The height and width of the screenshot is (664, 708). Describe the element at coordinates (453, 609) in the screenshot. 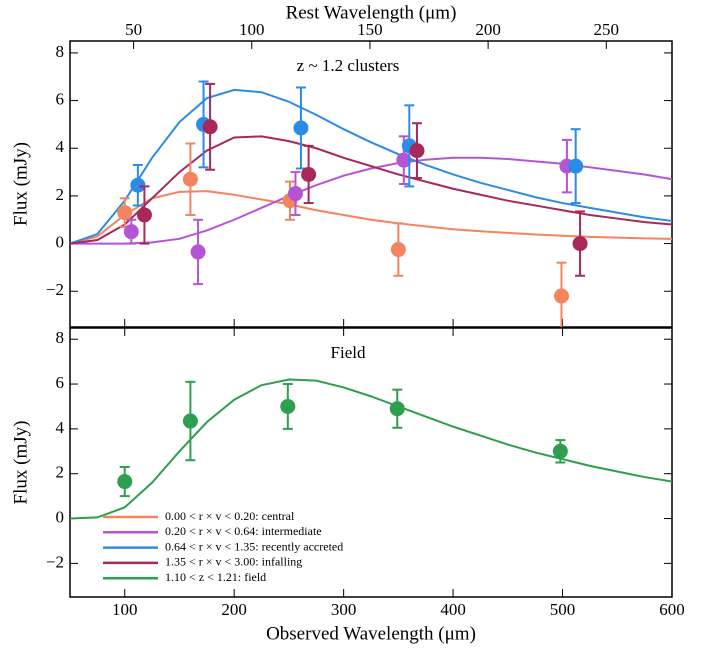

I see `x-tick-label: 400` at that location.